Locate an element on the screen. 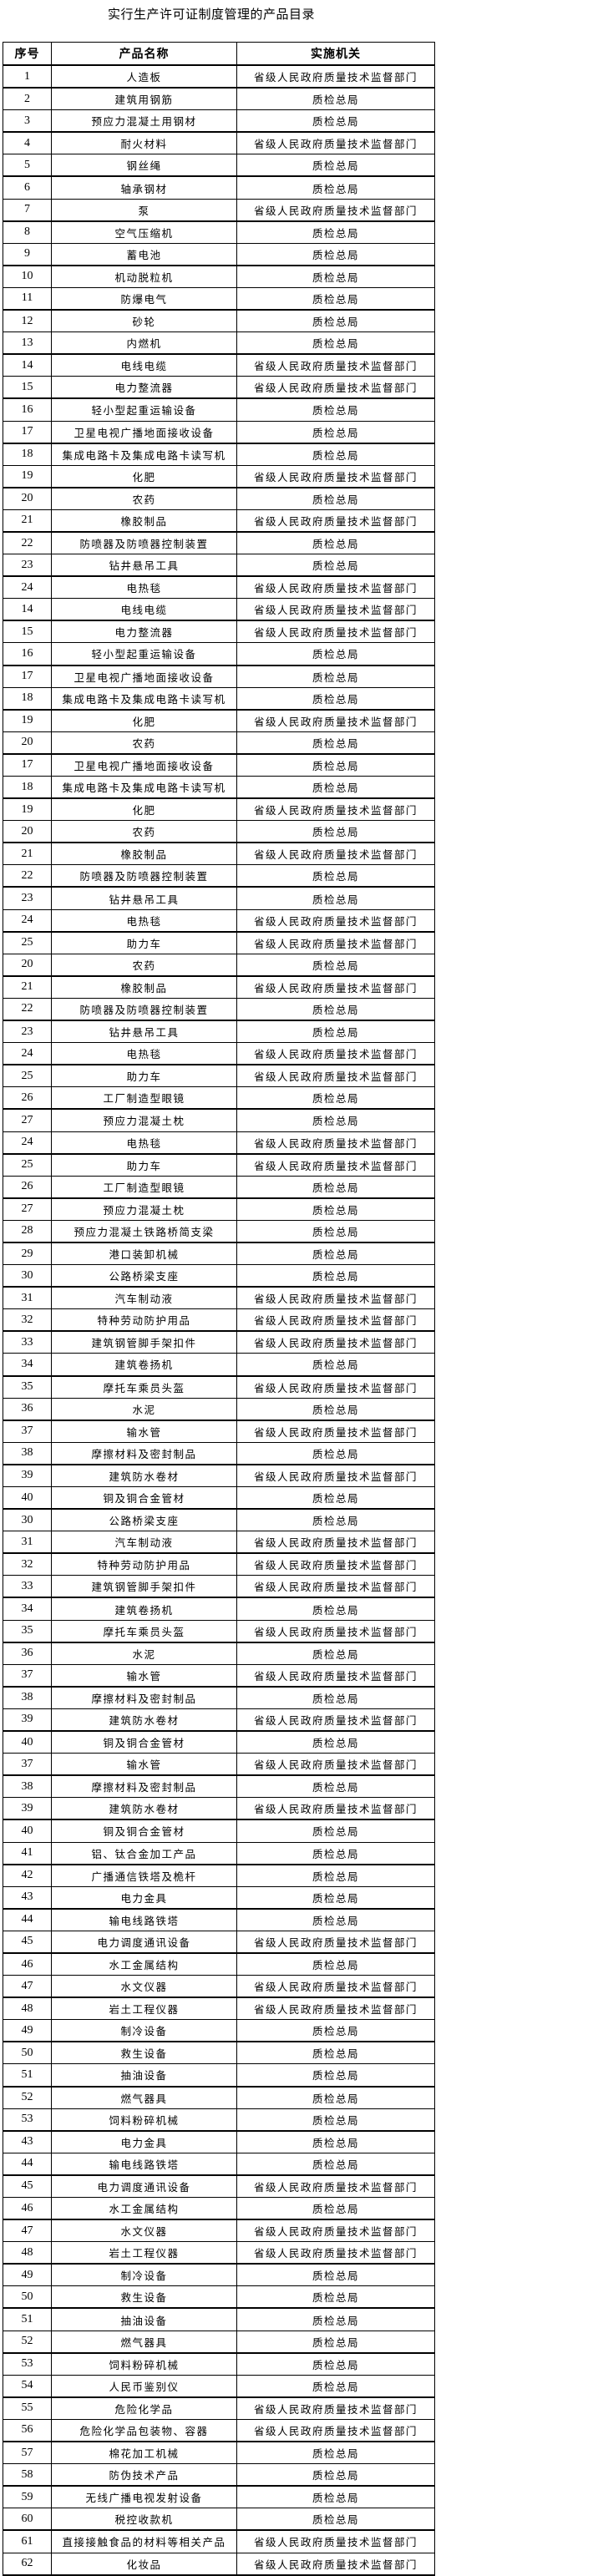 The image size is (598, 2576). product-name-cell: 集成电路卡及集成电路卡读写机 is located at coordinates (144, 698).